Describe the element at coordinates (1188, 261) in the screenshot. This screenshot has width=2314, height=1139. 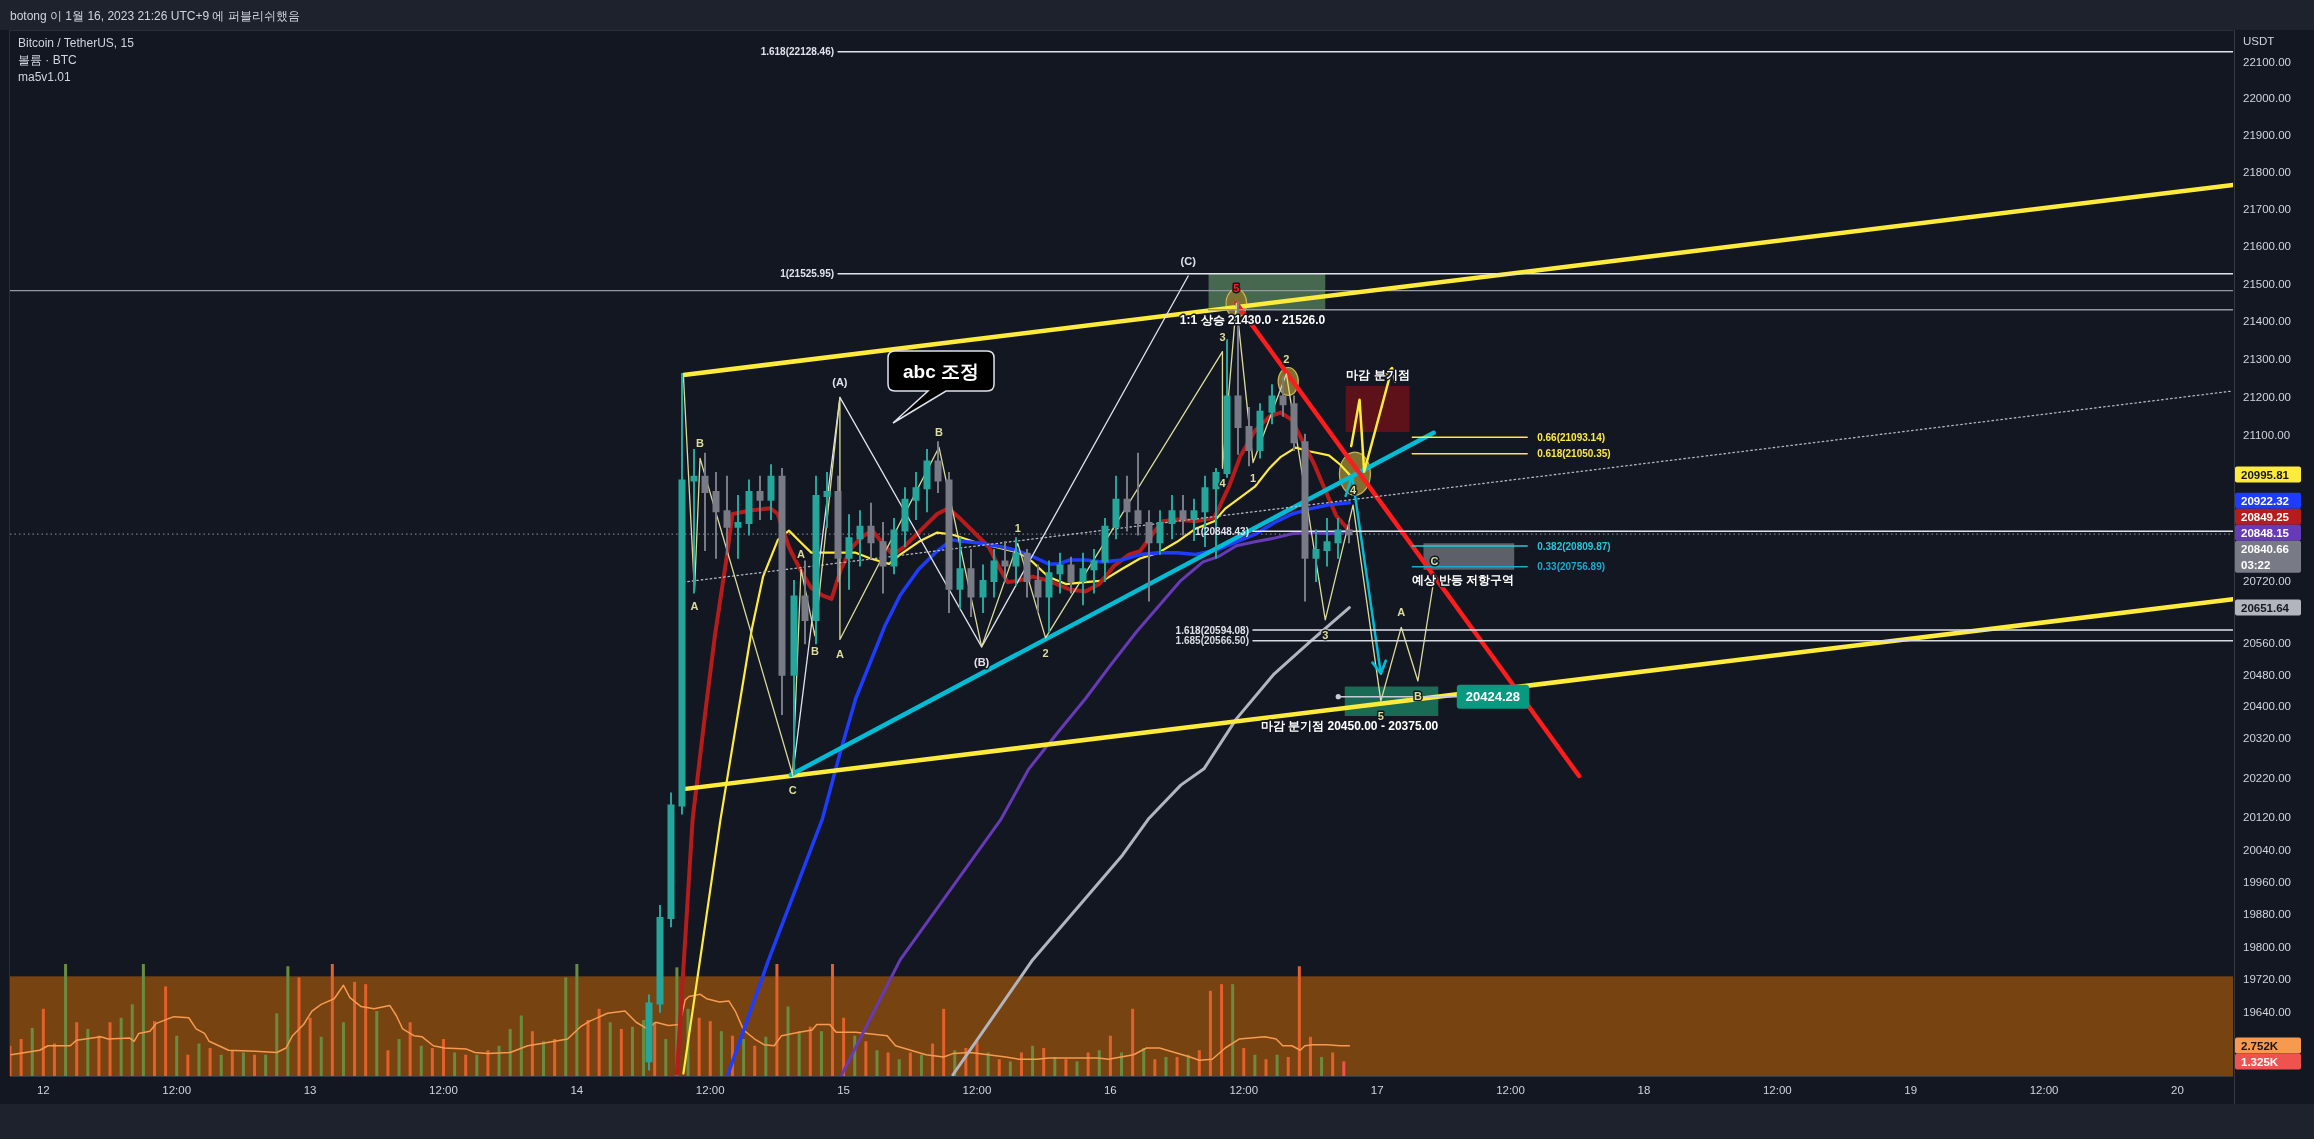
I see `annotation: (C)` at that location.